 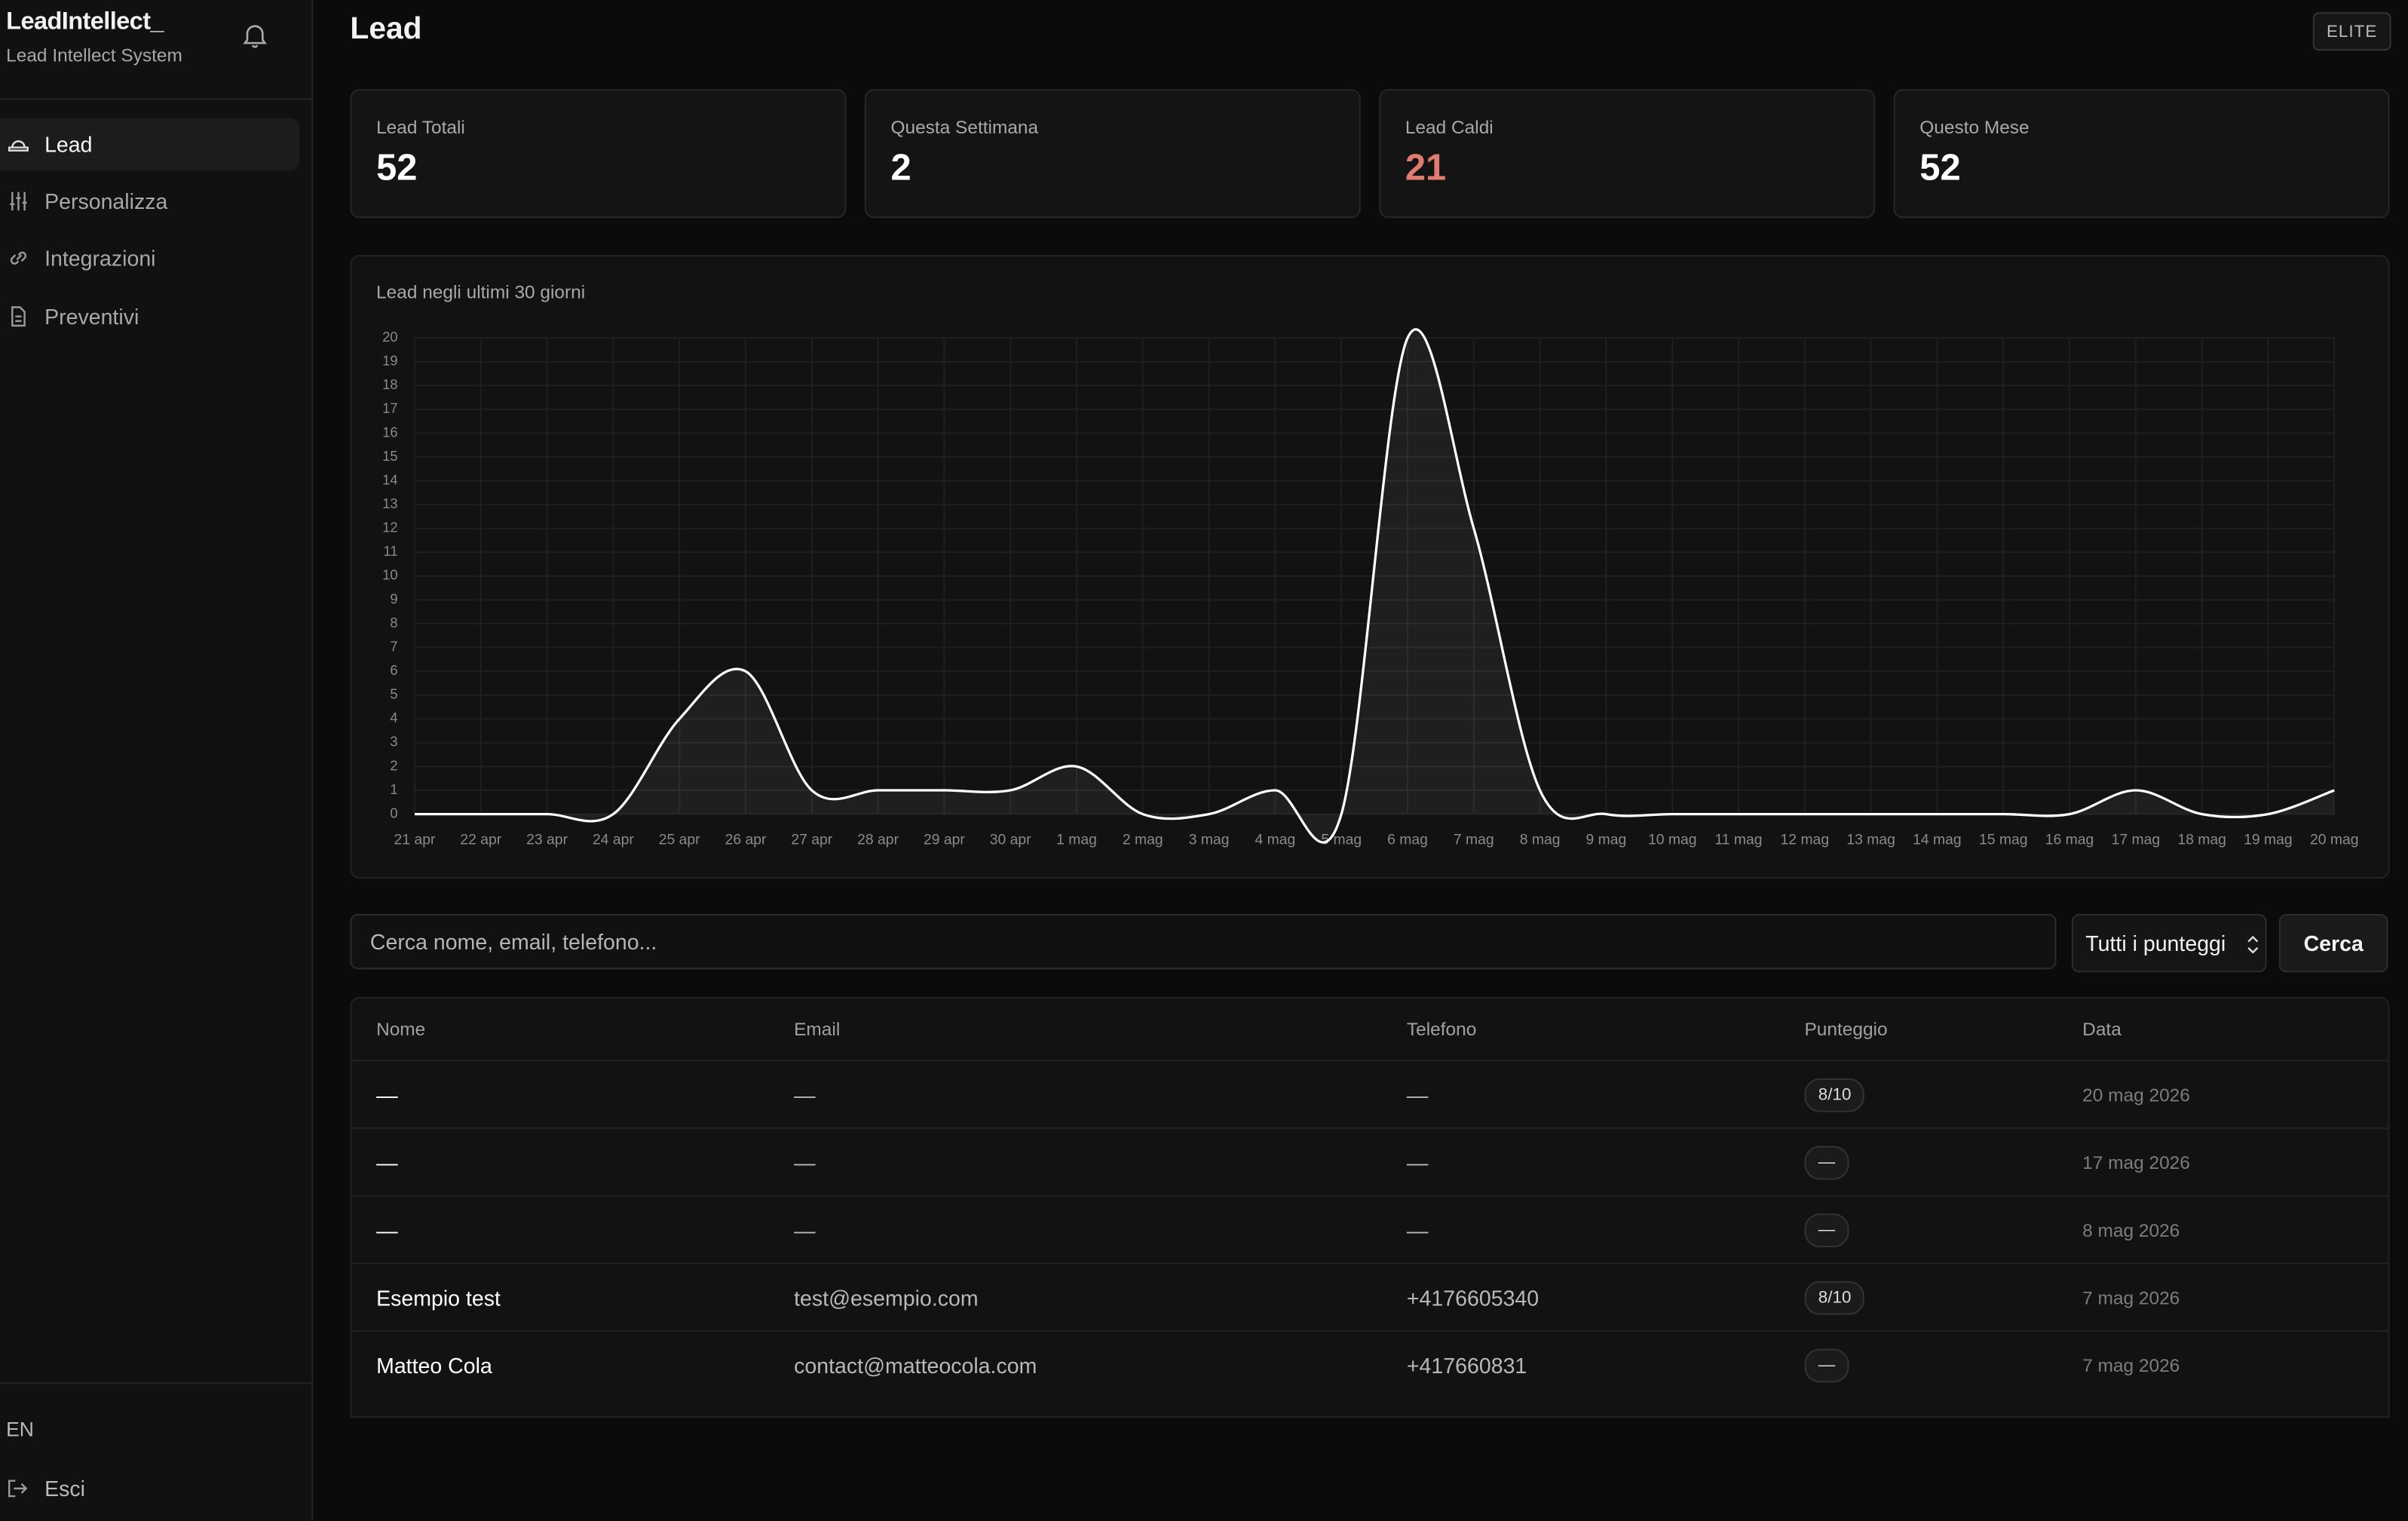 I want to click on score-filter: Tutti i punteggi, so click(x=2169, y=943).